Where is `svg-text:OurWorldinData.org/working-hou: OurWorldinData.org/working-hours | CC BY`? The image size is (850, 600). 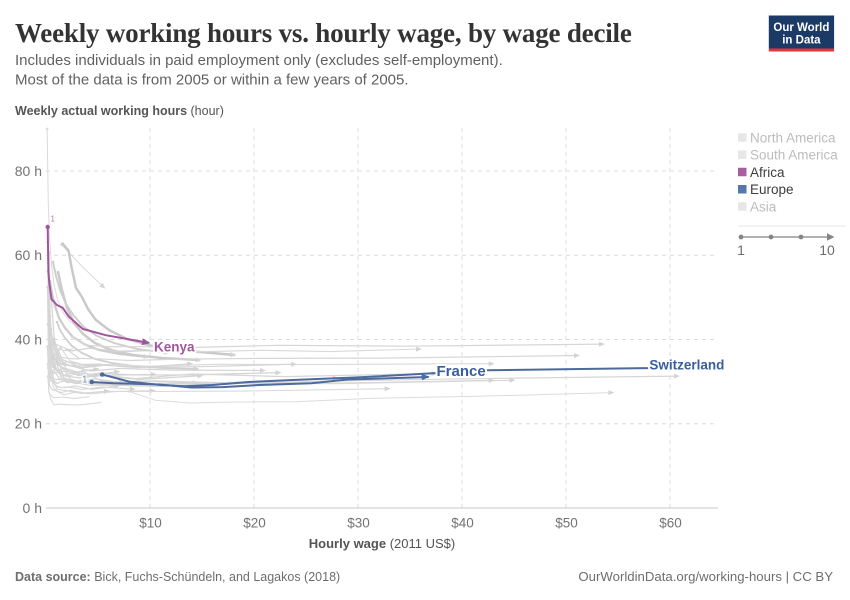 svg-text:OurWorldinData.org/working-hou: OurWorldinData.org/working-hours | CC BY is located at coordinates (705, 576).